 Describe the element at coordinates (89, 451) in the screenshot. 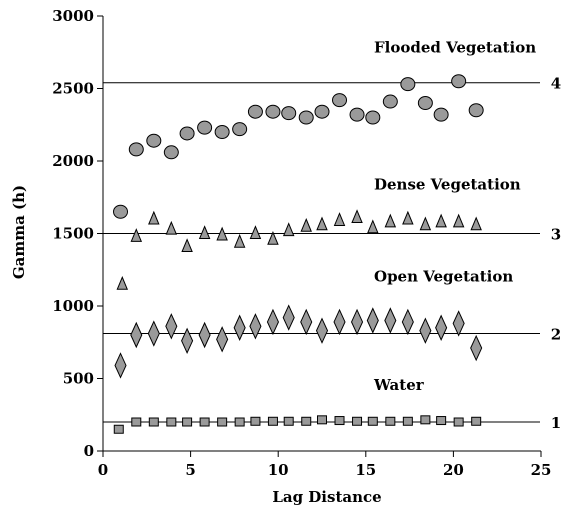

I see `y-tick-label: 0` at that location.